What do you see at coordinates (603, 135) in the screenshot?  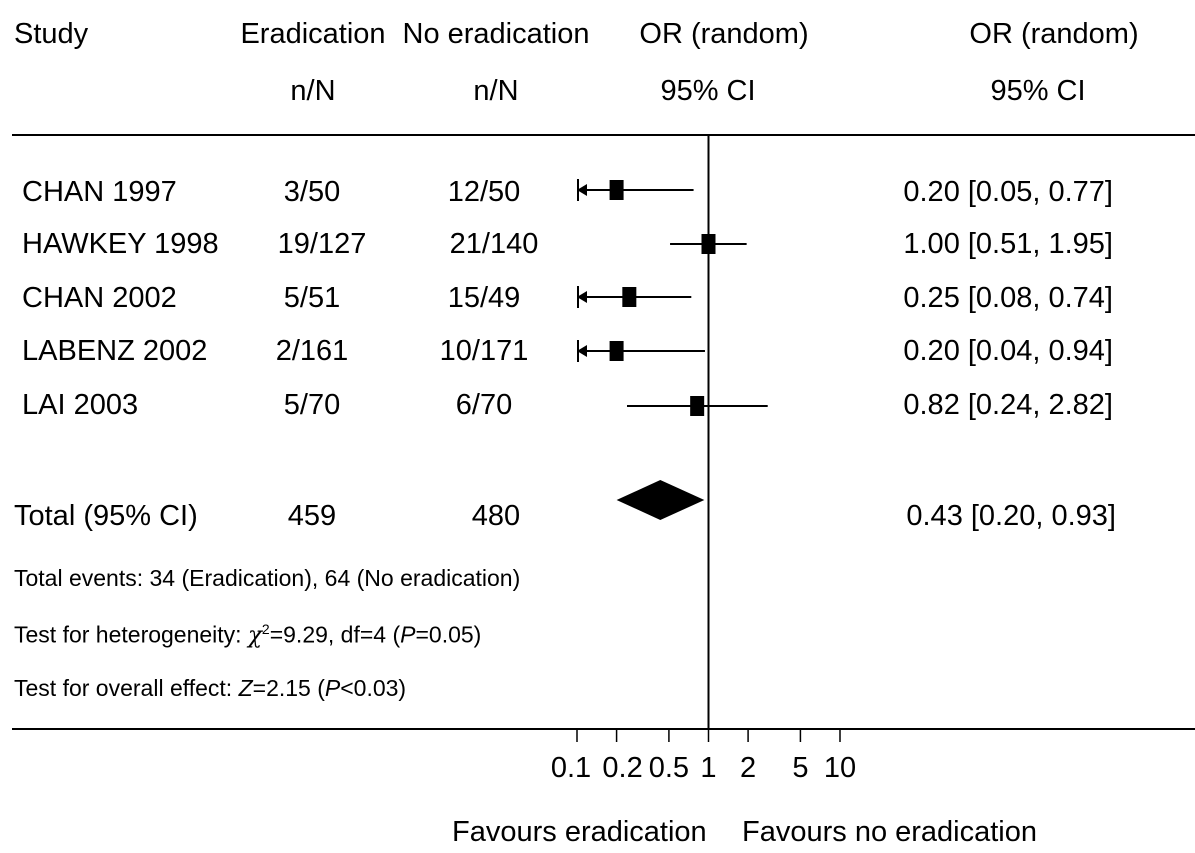 I see `header-rule` at bounding box center [603, 135].